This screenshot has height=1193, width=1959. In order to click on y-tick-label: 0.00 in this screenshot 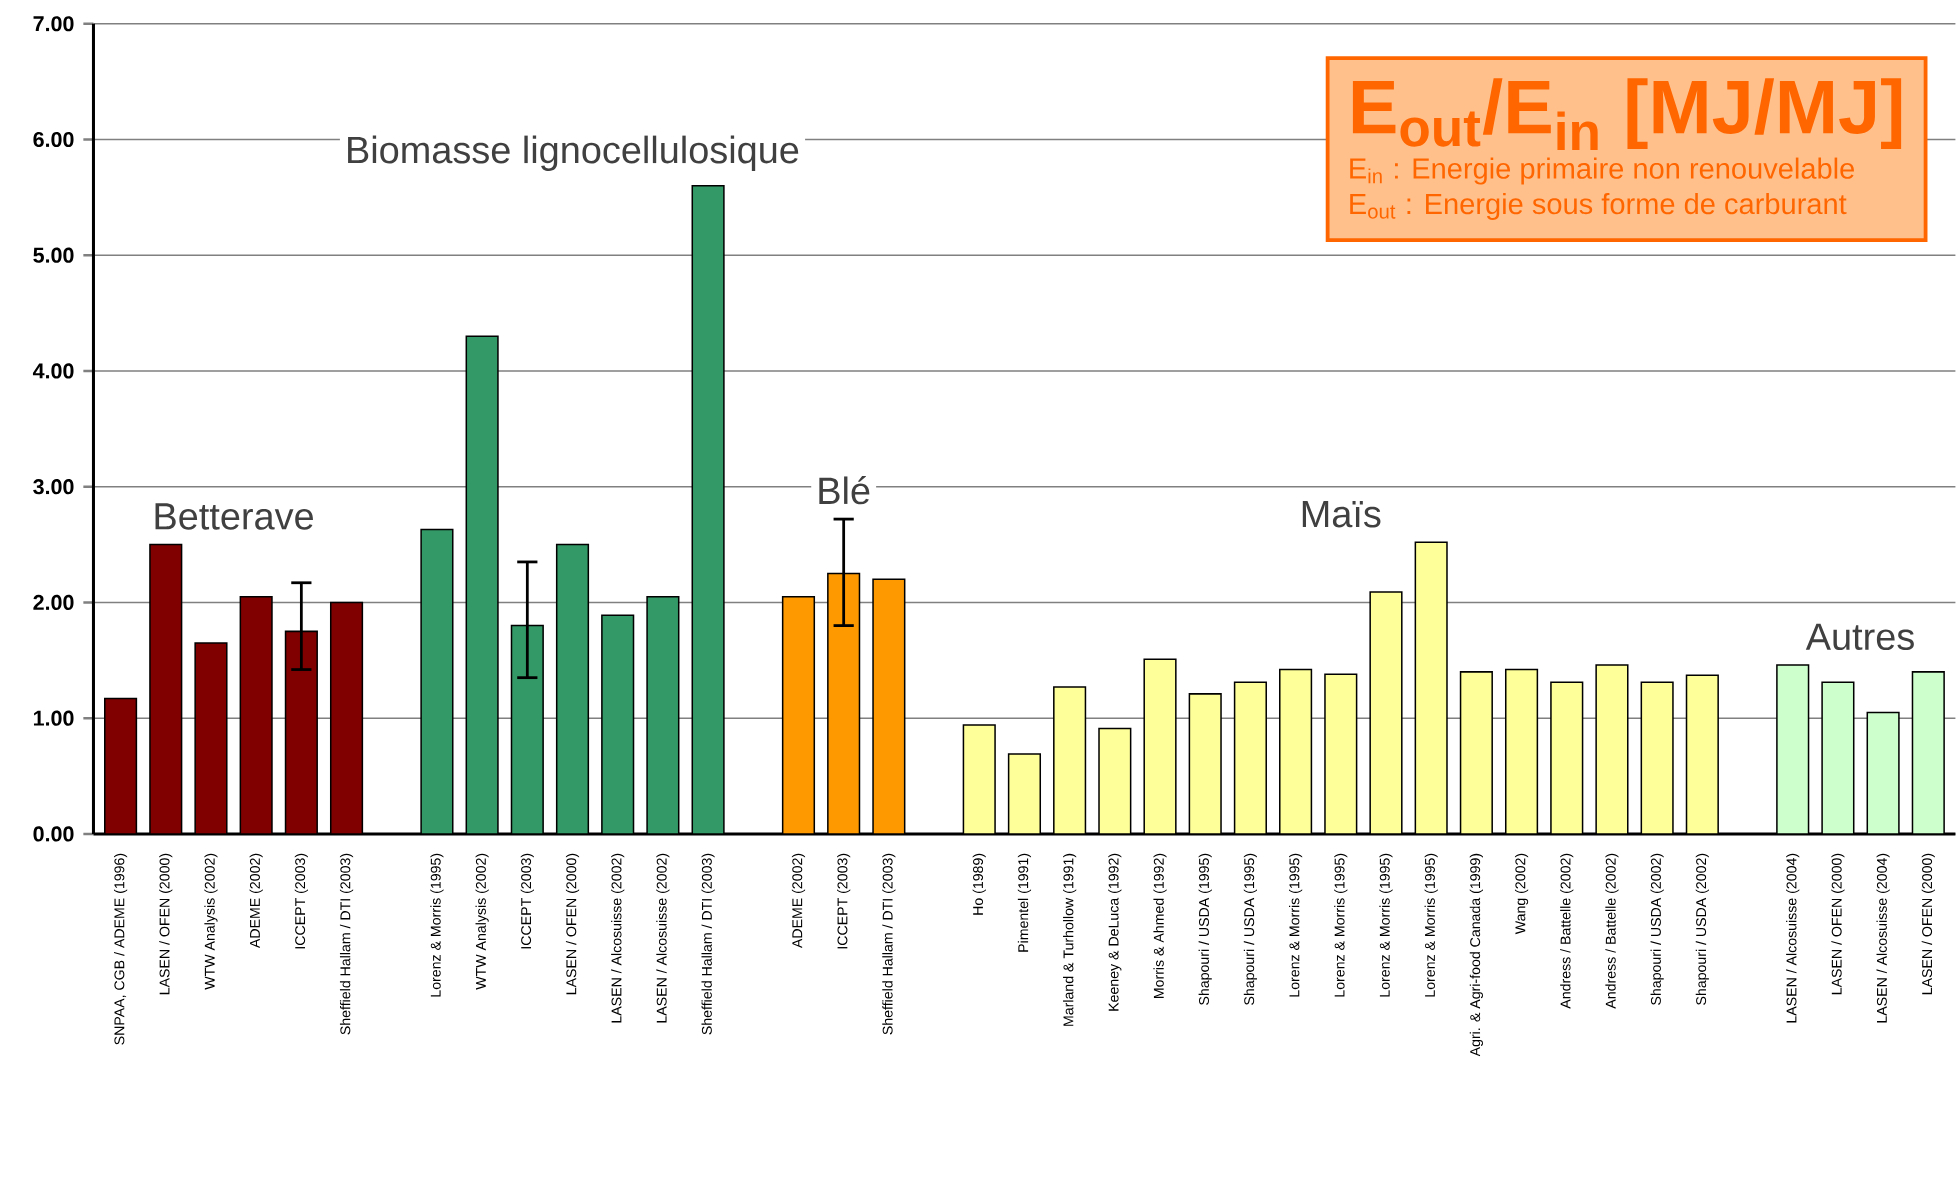, I will do `click(53, 834)`.